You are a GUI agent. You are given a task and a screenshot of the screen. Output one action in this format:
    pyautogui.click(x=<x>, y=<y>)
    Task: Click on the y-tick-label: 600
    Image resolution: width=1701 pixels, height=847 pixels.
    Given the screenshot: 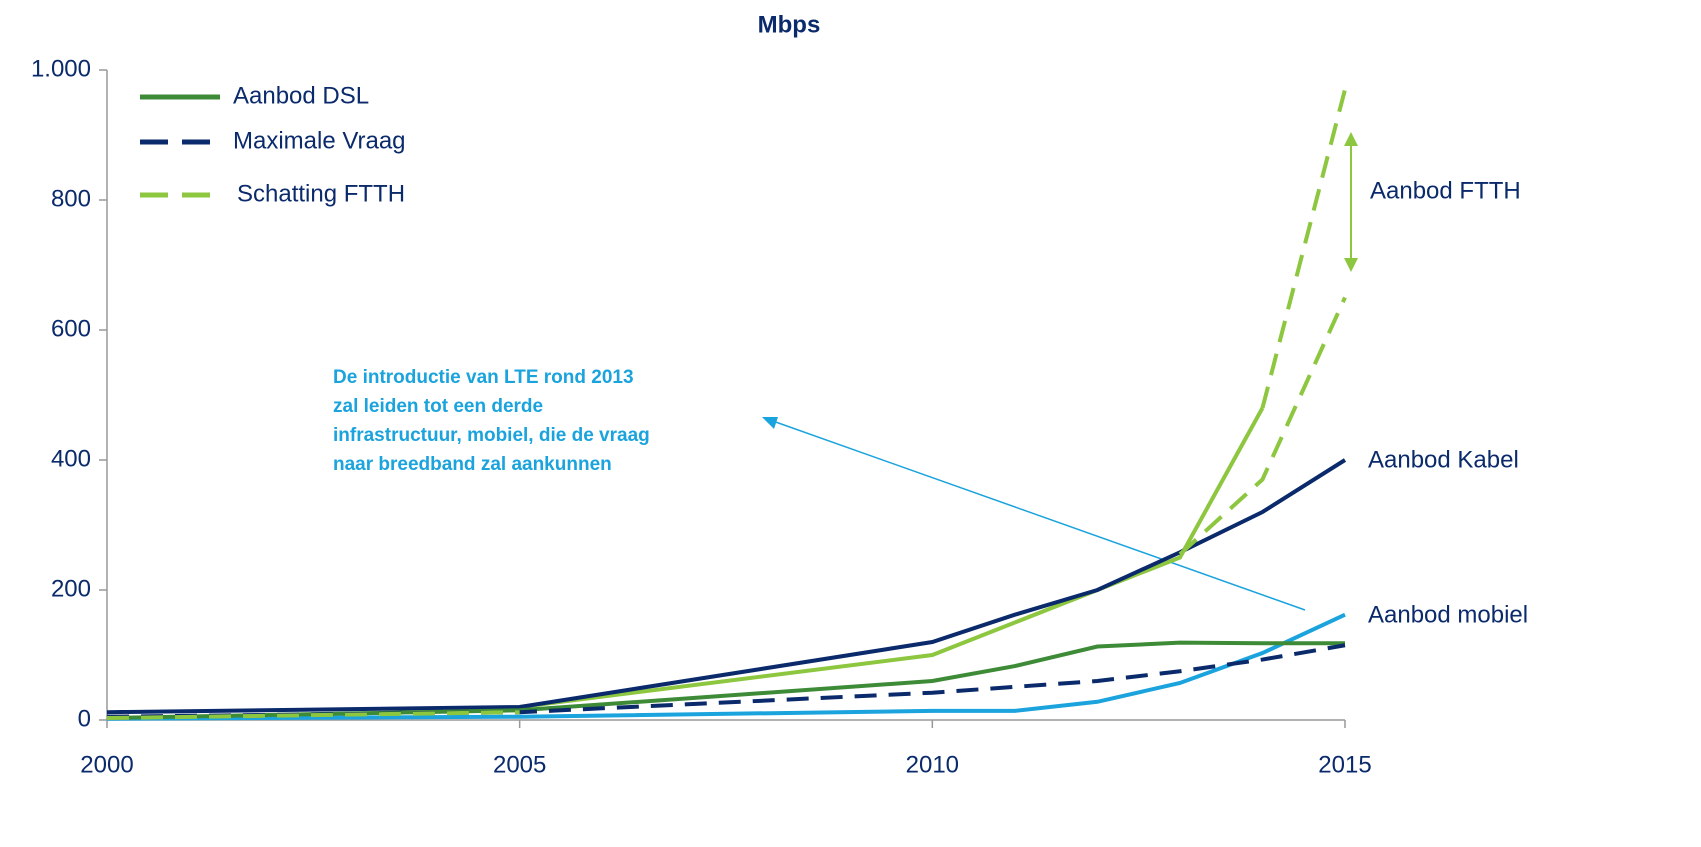 What is the action you would take?
    pyautogui.click(x=71, y=328)
    